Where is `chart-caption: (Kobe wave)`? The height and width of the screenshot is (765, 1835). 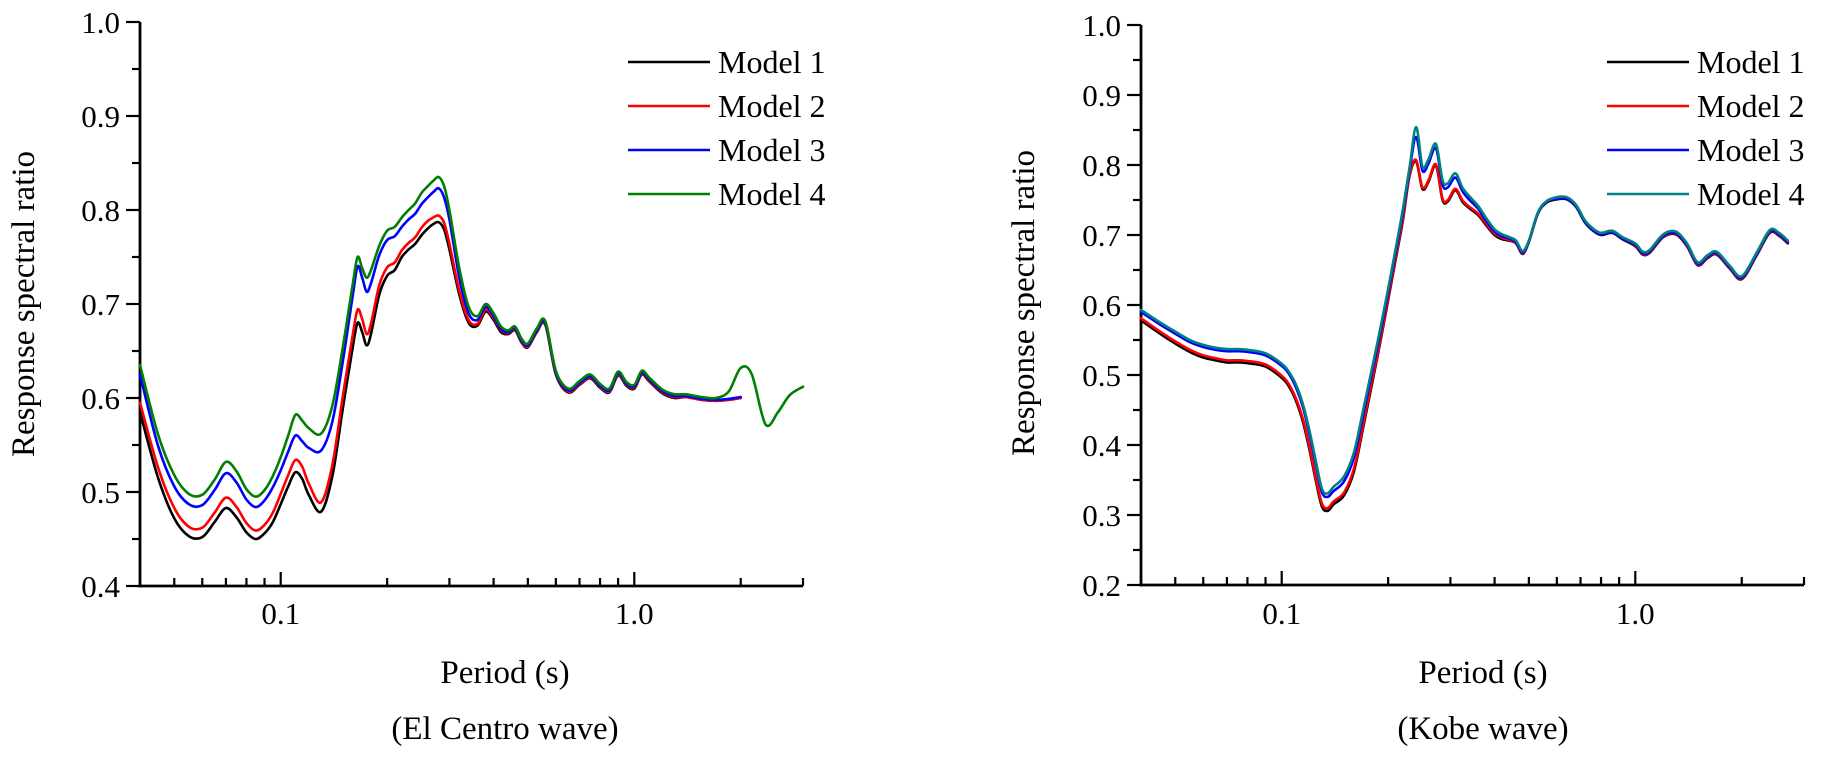 chart-caption: (Kobe wave) is located at coordinates (1482, 729).